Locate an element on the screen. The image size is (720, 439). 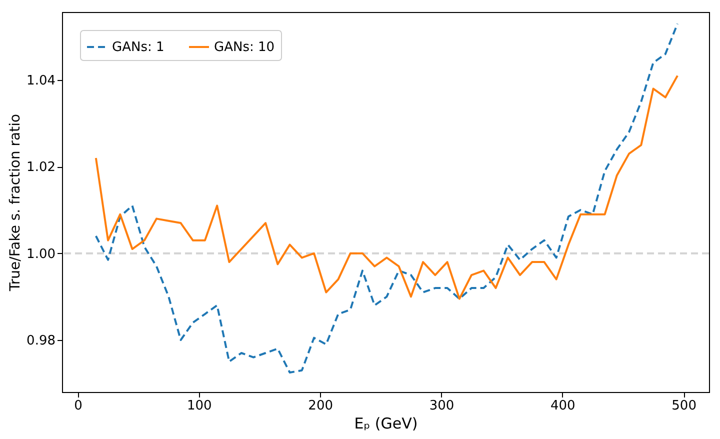
y-tick-label: 1.00 is located at coordinates (41, 254).